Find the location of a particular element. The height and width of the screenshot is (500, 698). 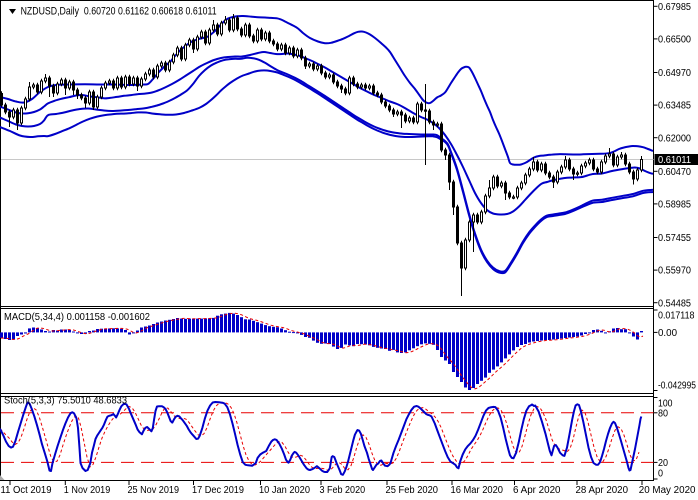

svg-text: 0.55970 is located at coordinates (674, 271).